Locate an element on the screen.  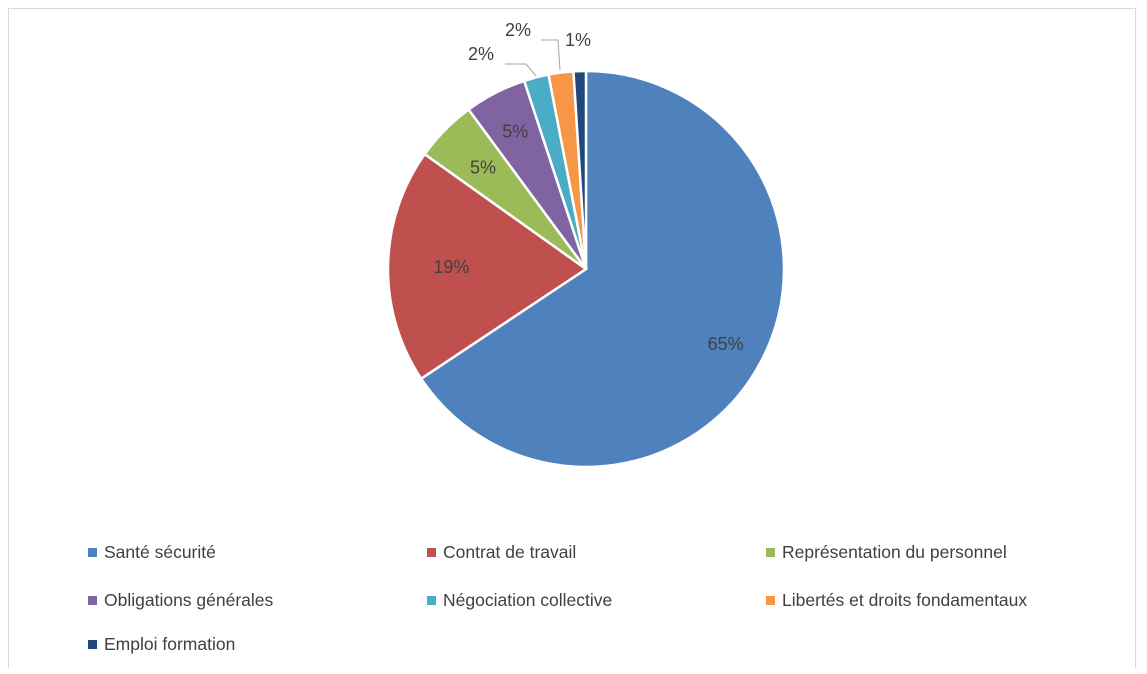
legend-item-1: Contrat de travail is located at coordinates (501, 552).